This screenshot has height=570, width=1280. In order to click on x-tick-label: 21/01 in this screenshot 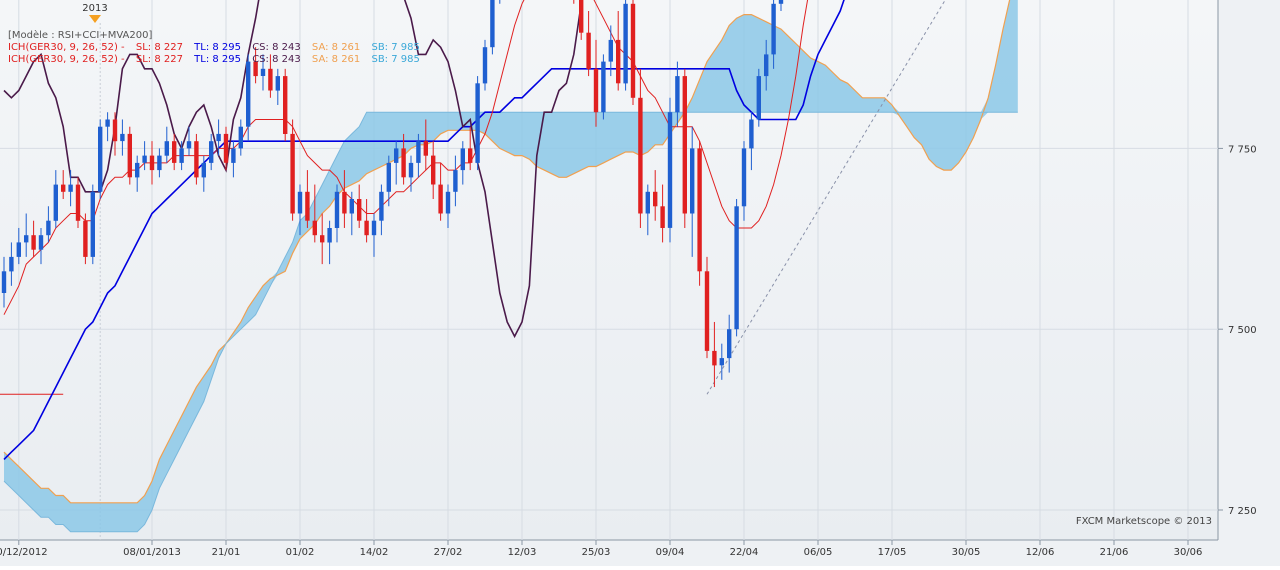, I will do `click(226, 552)`.